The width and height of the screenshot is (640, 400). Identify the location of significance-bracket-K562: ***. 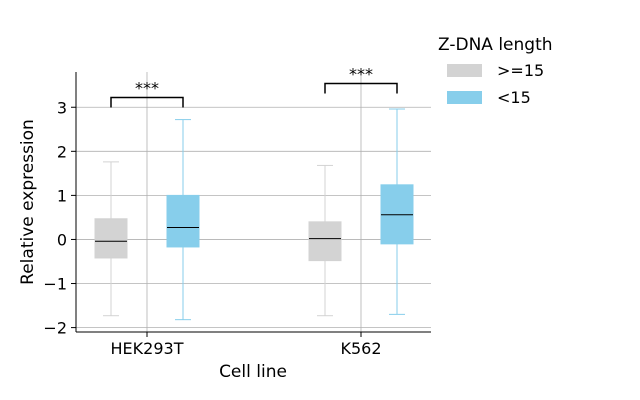
(361, 79).